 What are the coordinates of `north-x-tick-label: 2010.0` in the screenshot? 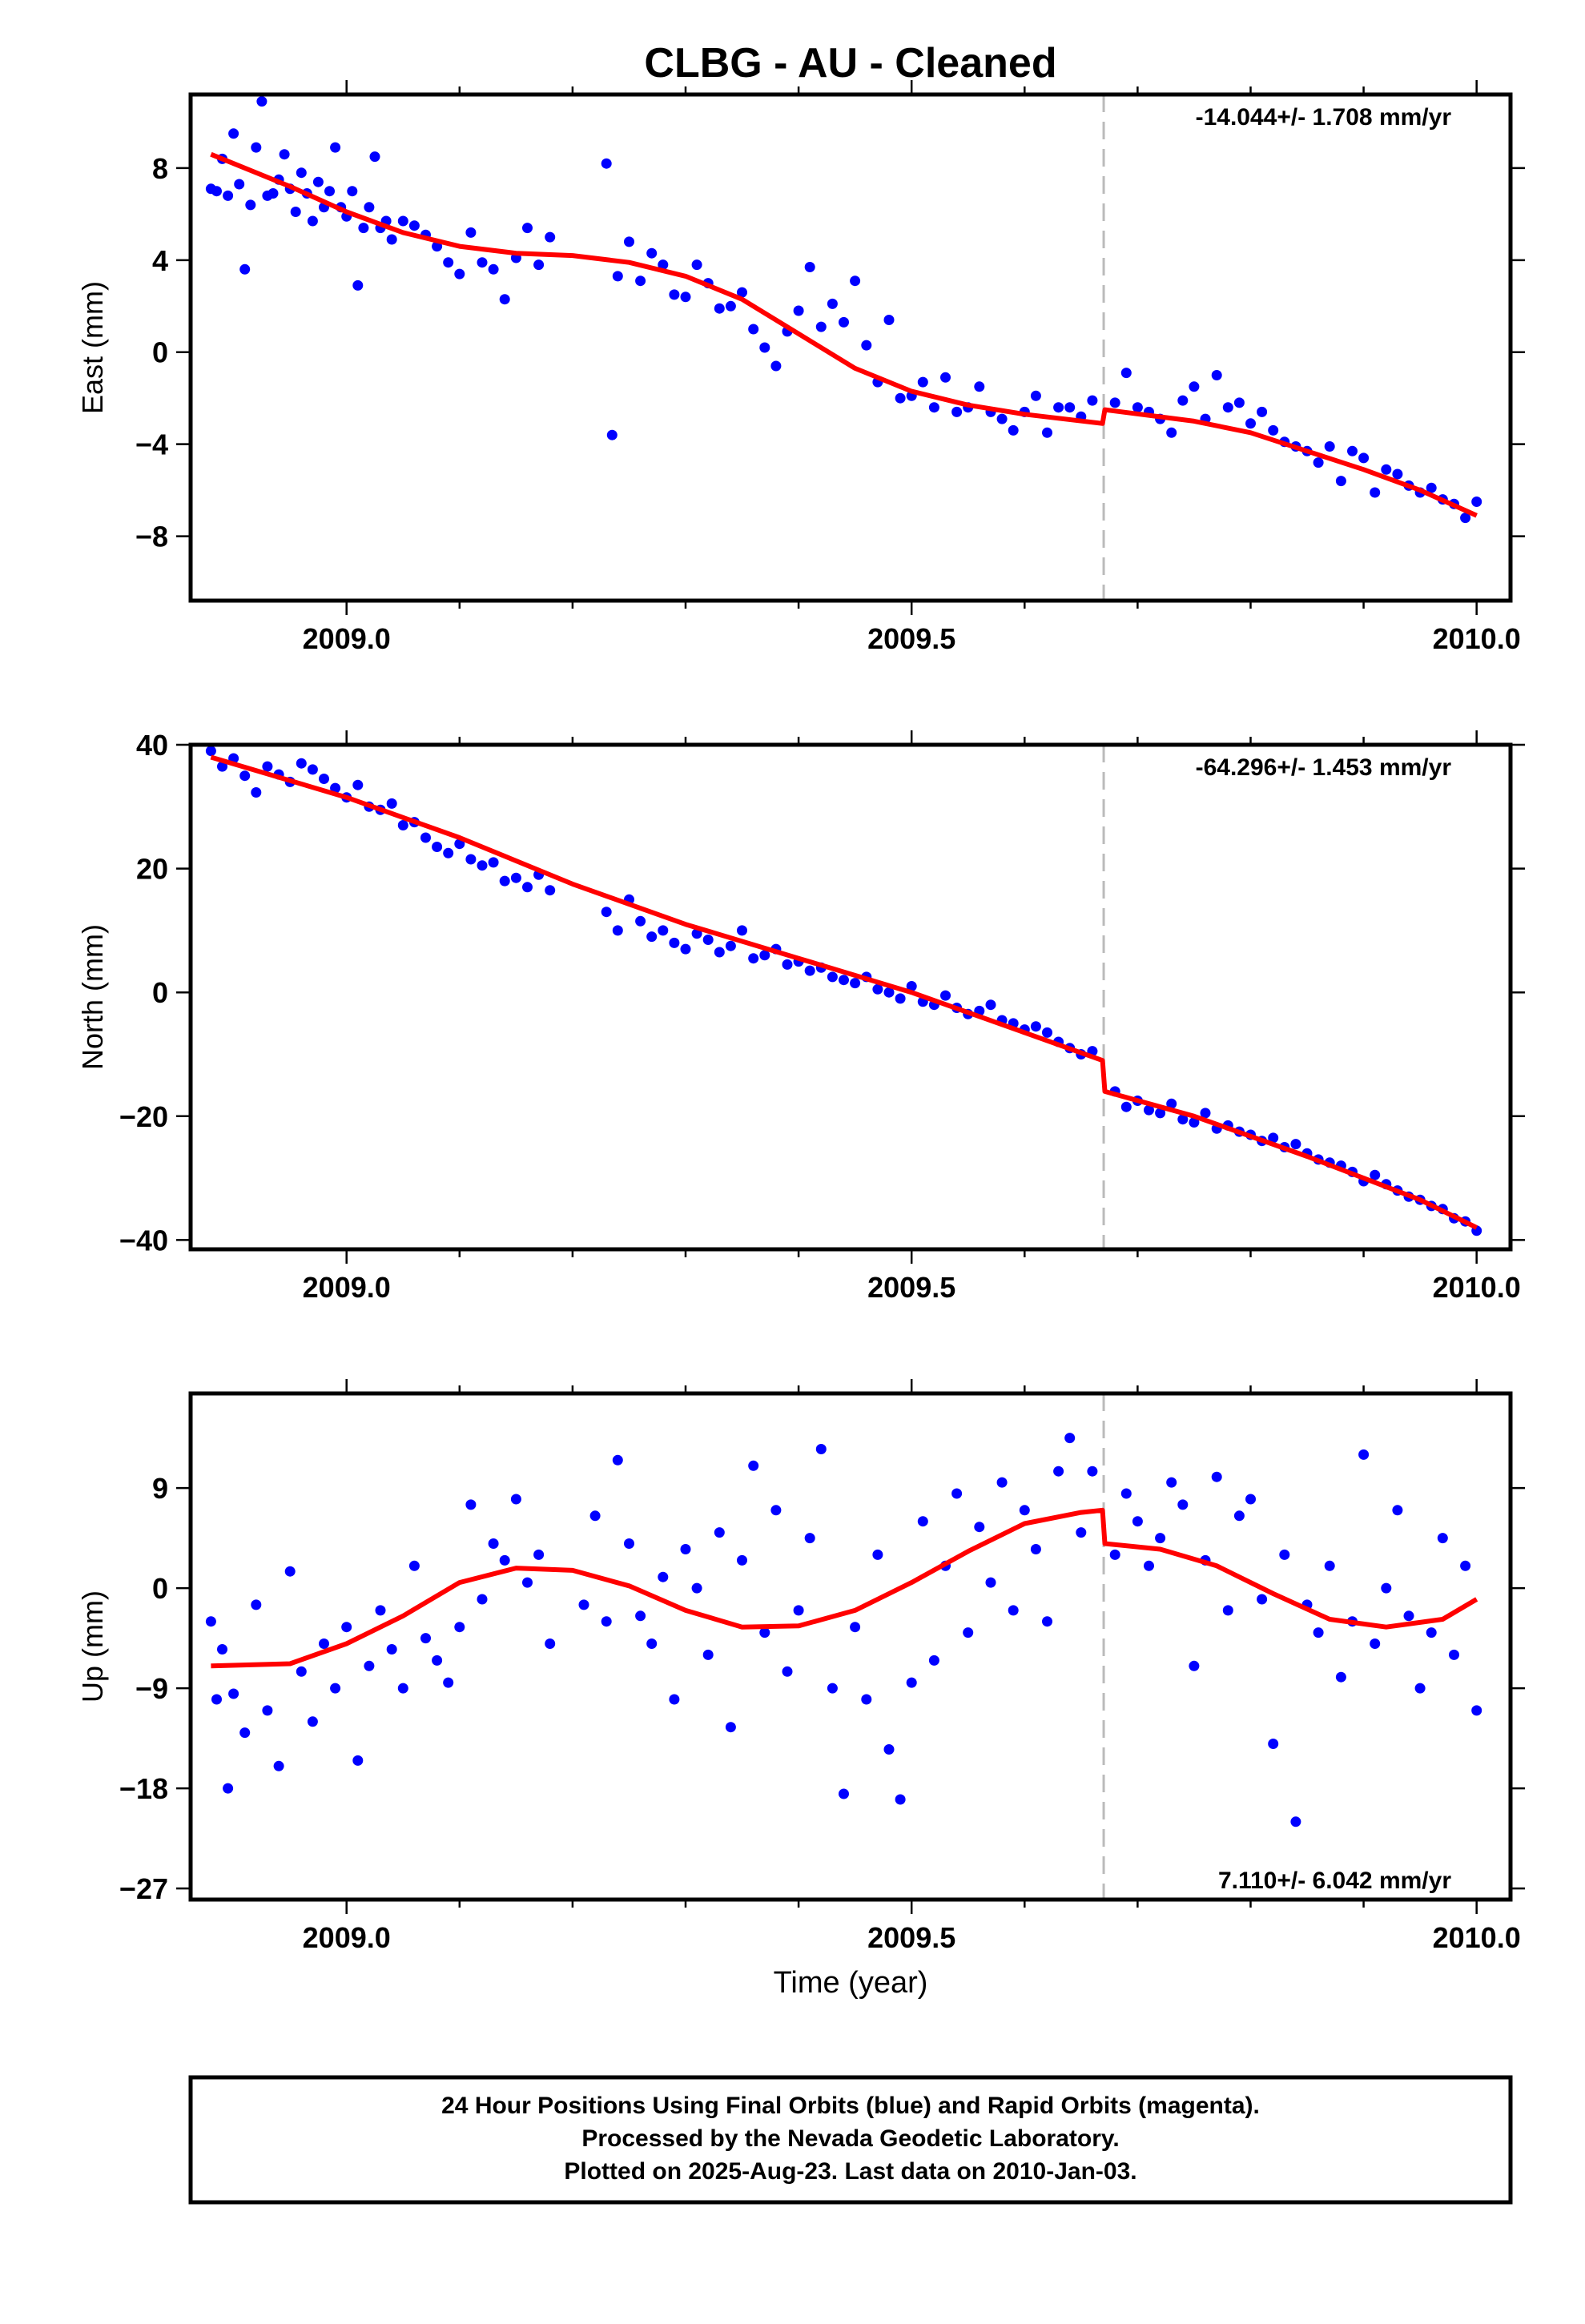 It's located at (1477, 1287).